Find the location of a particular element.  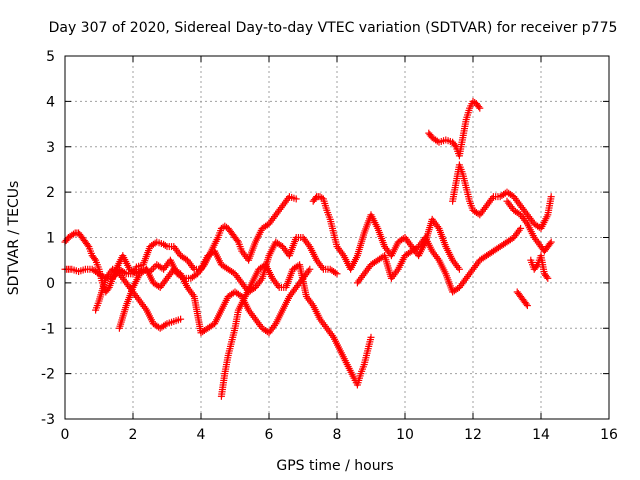

x-tick-label: 14 is located at coordinates (541, 435).